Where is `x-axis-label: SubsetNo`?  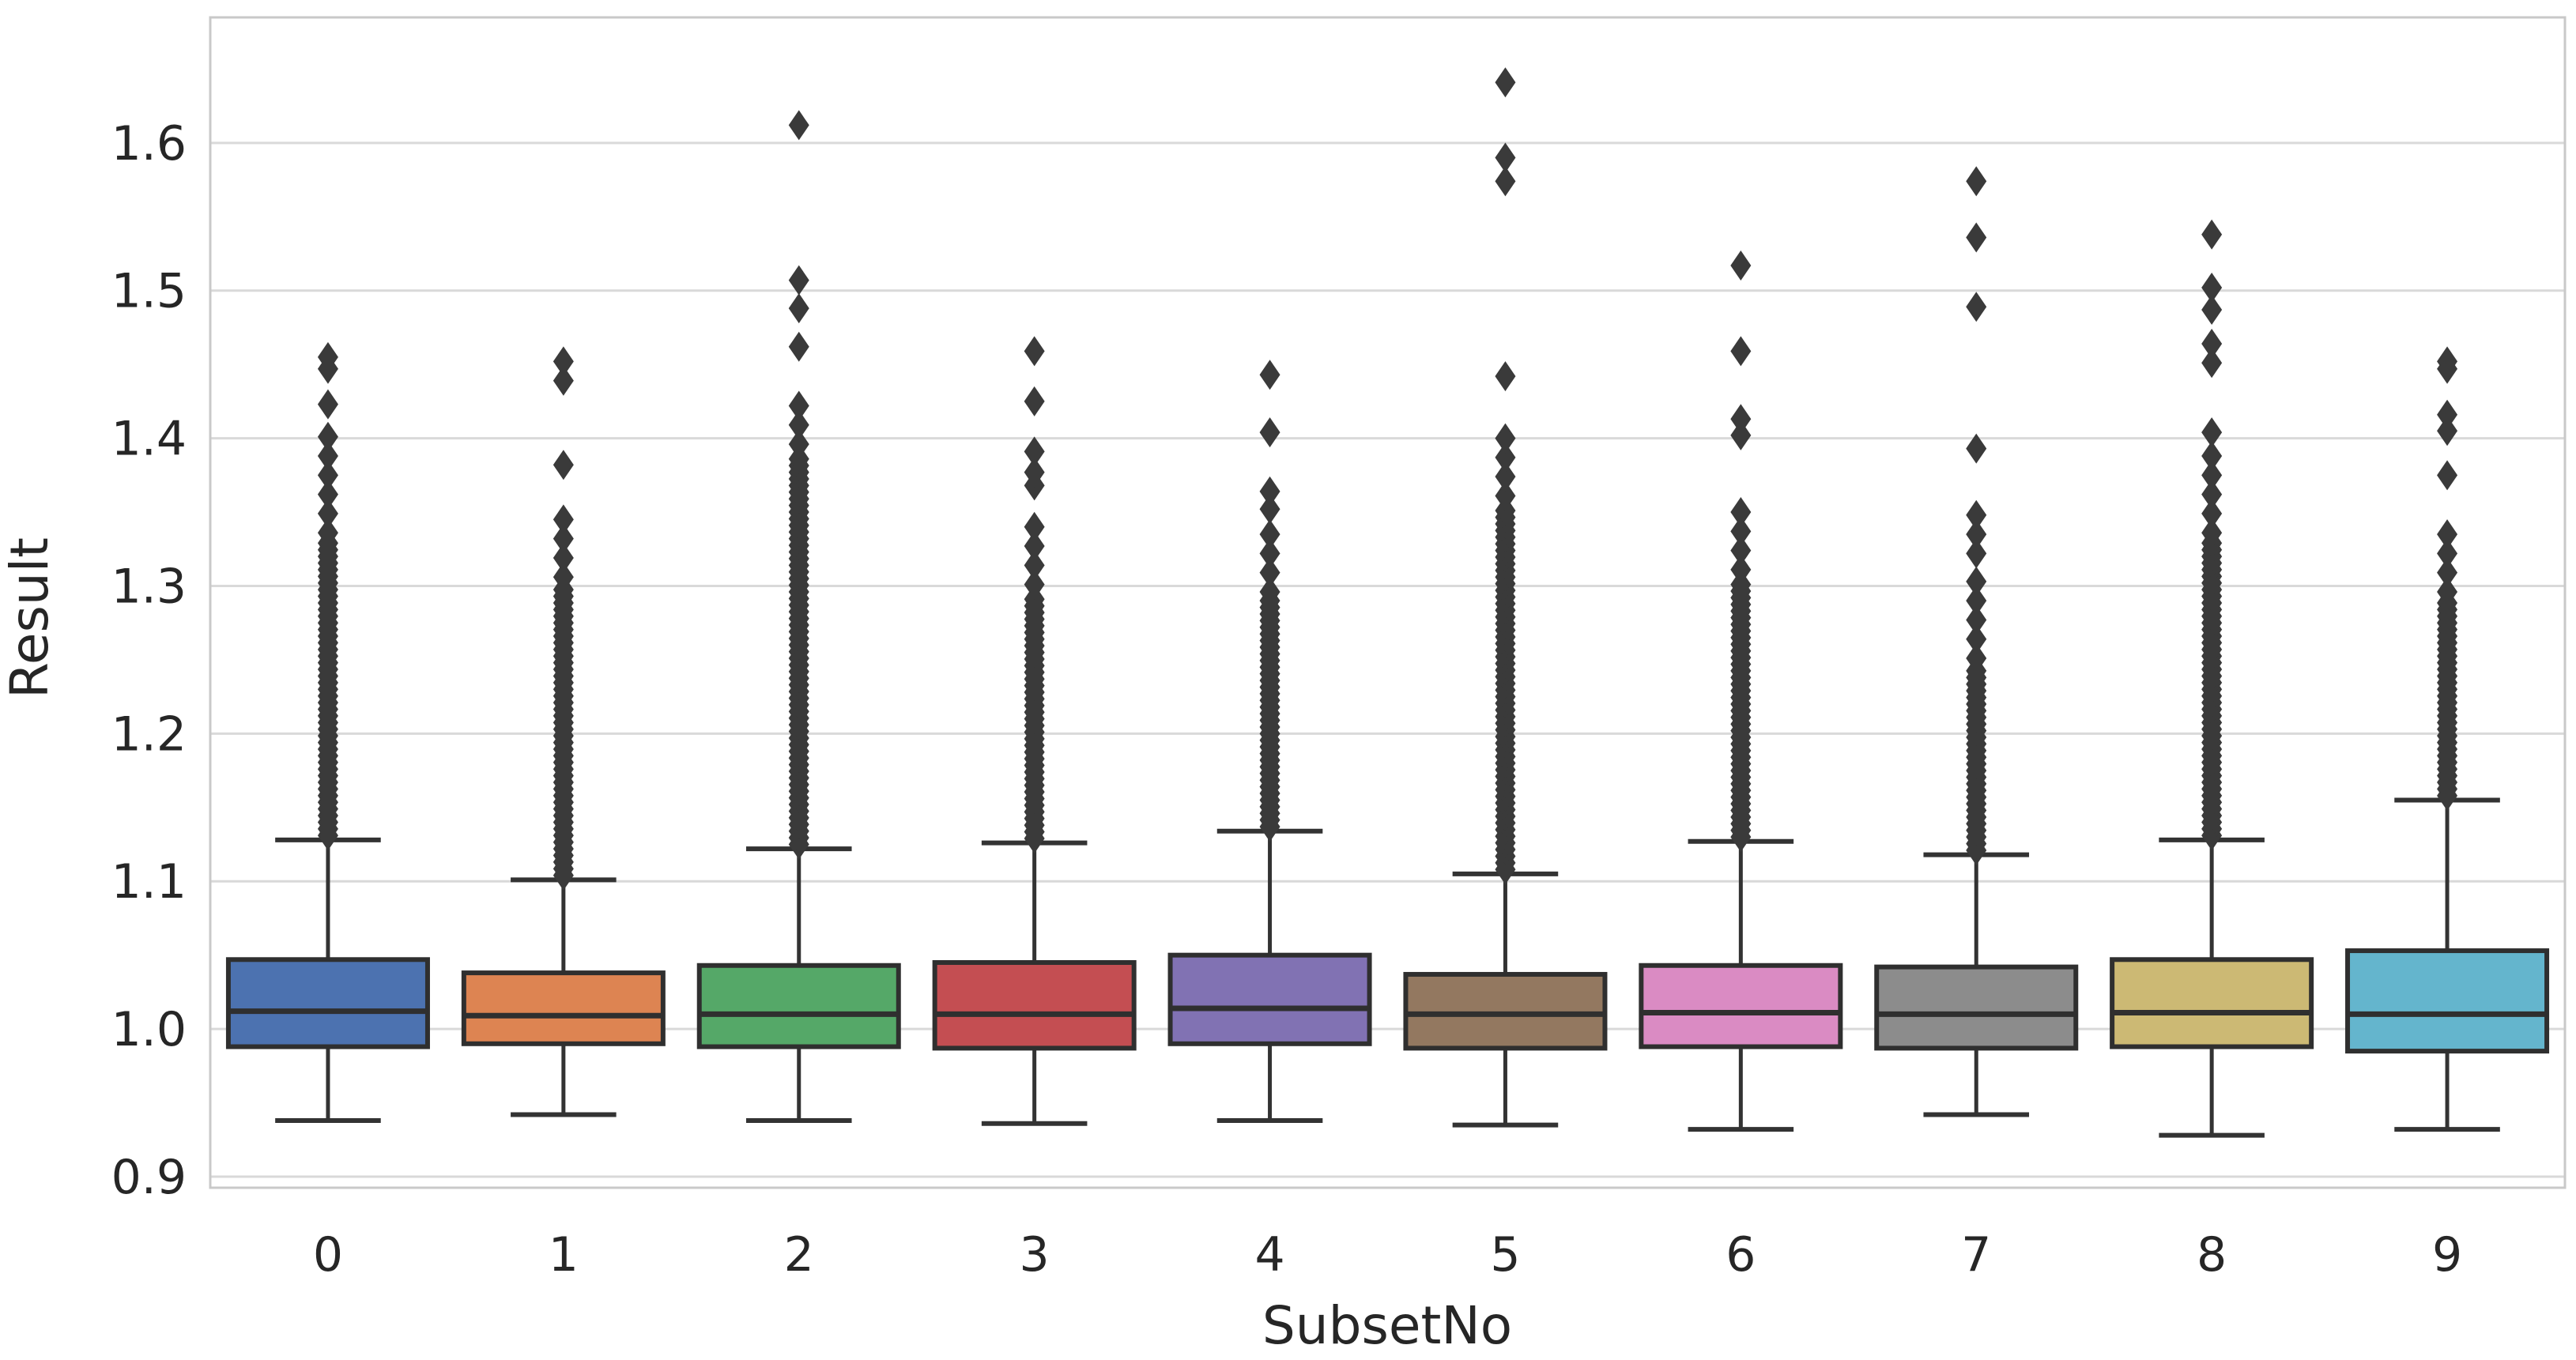 x-axis-label: SubsetNo is located at coordinates (1387, 1325).